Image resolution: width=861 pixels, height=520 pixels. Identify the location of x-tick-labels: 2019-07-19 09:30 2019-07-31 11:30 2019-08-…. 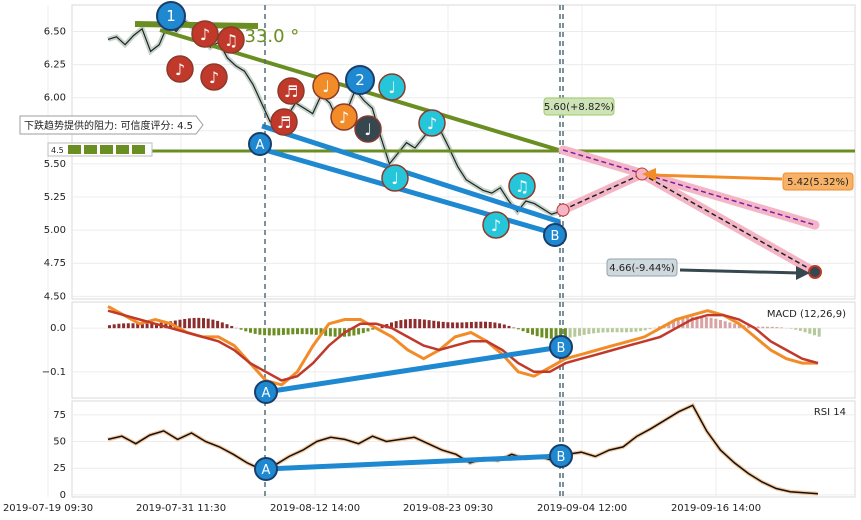
(382, 508).